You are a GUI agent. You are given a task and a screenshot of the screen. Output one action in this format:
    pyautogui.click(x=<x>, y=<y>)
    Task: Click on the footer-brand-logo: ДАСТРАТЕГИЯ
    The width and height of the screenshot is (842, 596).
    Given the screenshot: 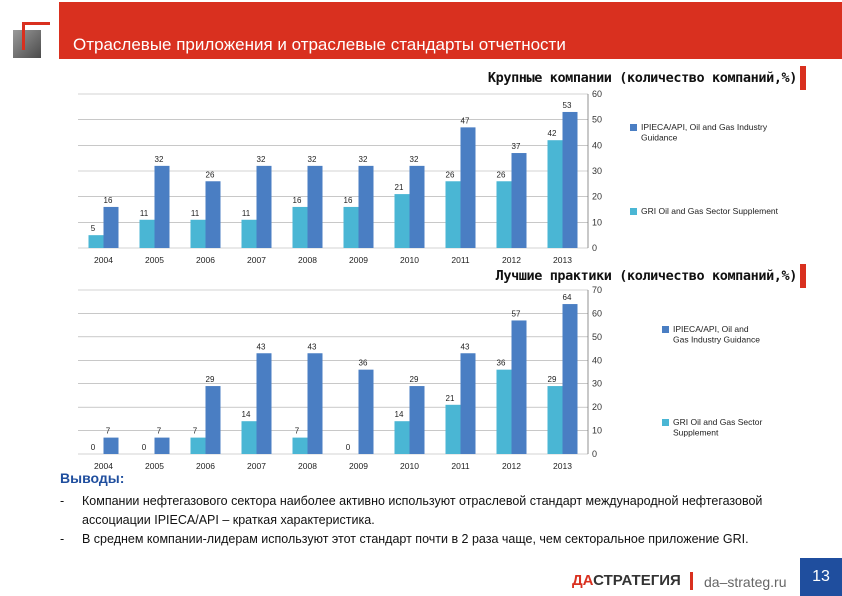 What is the action you would take?
    pyautogui.click(x=626, y=580)
    